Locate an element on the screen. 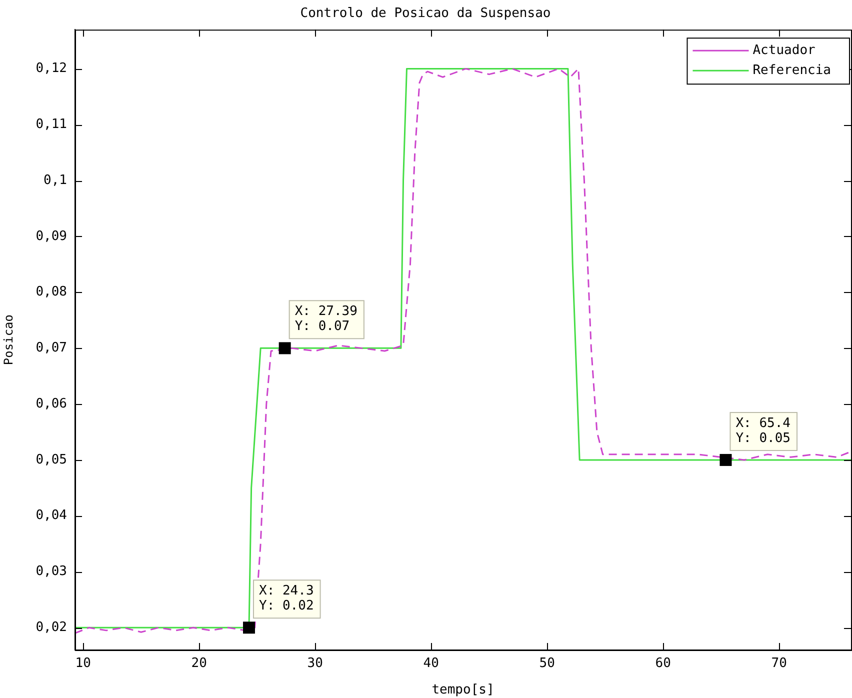 This screenshot has width=852, height=698. legend-label: Referencia is located at coordinates (792, 70).